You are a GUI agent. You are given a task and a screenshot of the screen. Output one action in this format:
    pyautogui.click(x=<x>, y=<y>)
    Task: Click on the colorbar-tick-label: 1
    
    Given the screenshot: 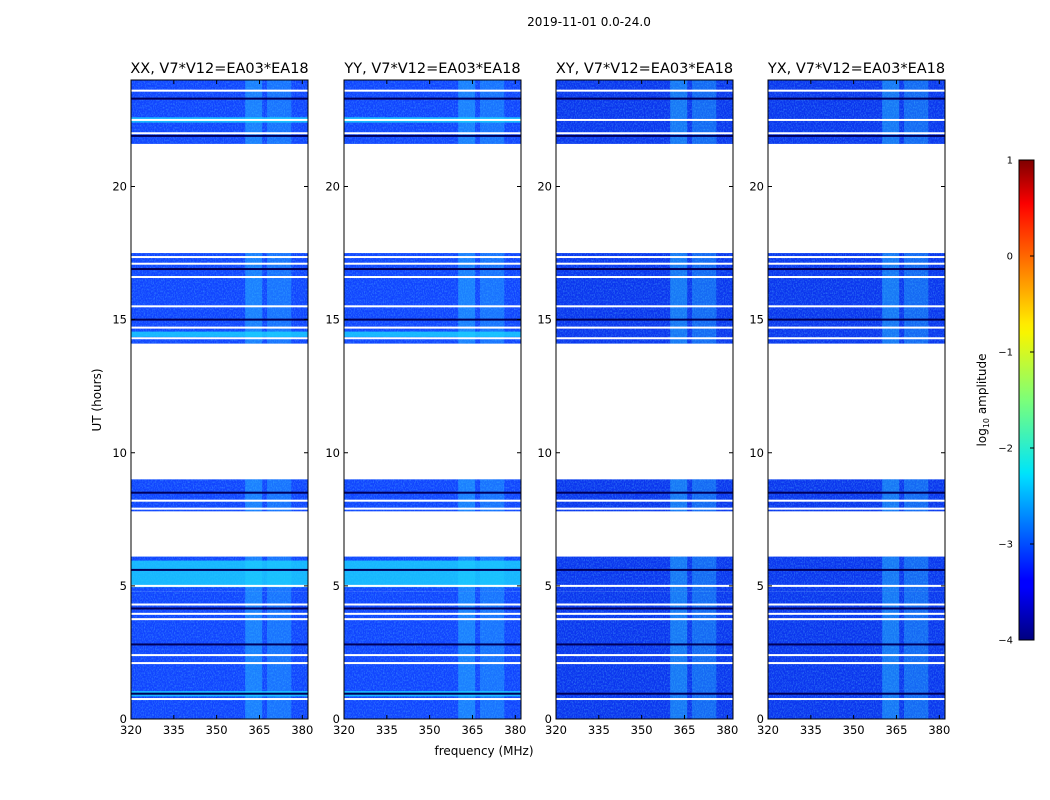 What is the action you would take?
    pyautogui.click(x=1010, y=161)
    